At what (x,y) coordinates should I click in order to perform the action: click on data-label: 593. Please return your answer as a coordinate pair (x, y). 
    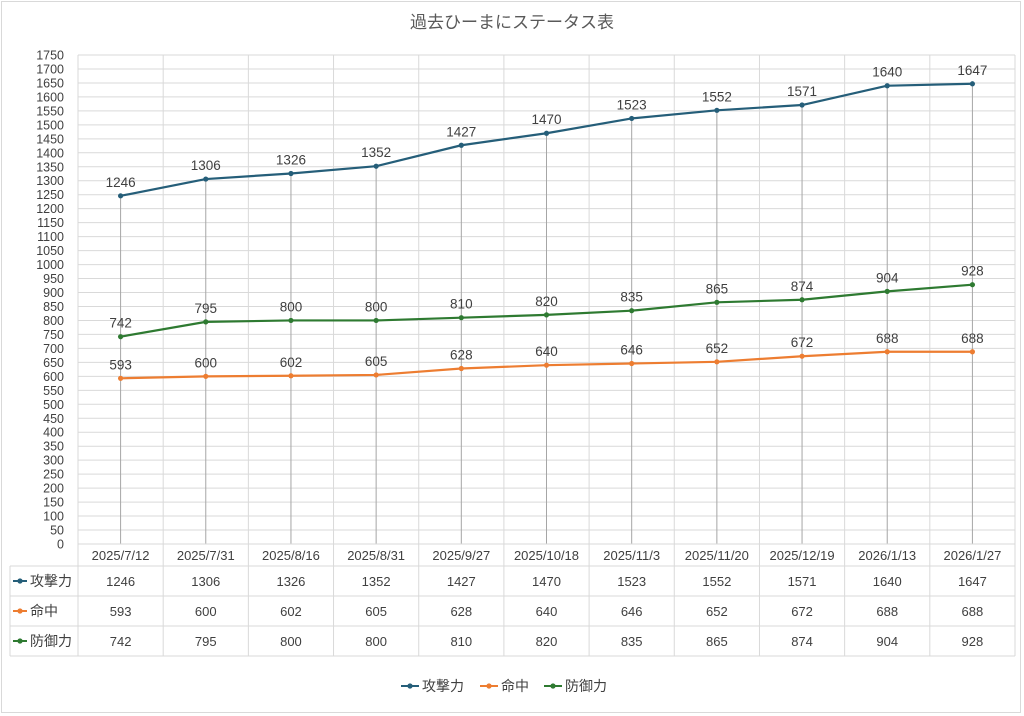
    Looking at the image, I should click on (120, 364).